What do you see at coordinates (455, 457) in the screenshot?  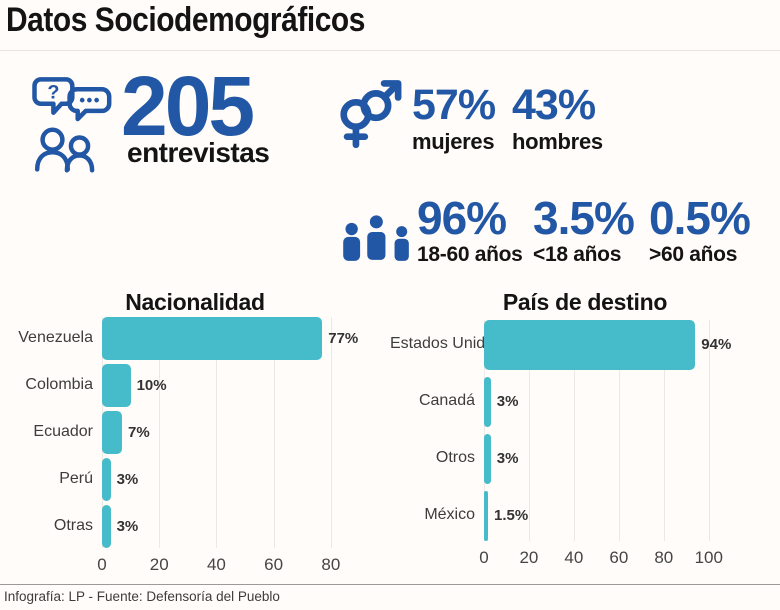 I see `category-label-otros: Otros` at bounding box center [455, 457].